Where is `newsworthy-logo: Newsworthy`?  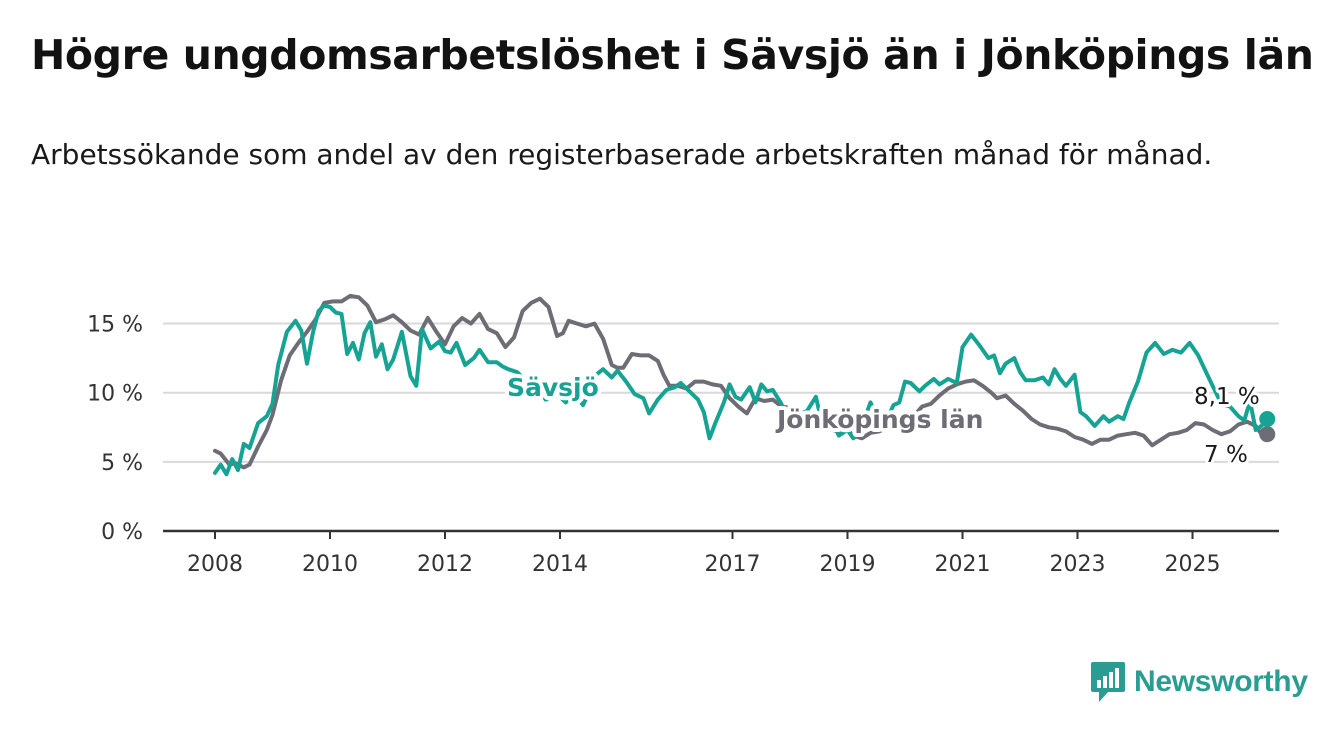
newsworthy-logo: Newsworthy is located at coordinates (1199, 682).